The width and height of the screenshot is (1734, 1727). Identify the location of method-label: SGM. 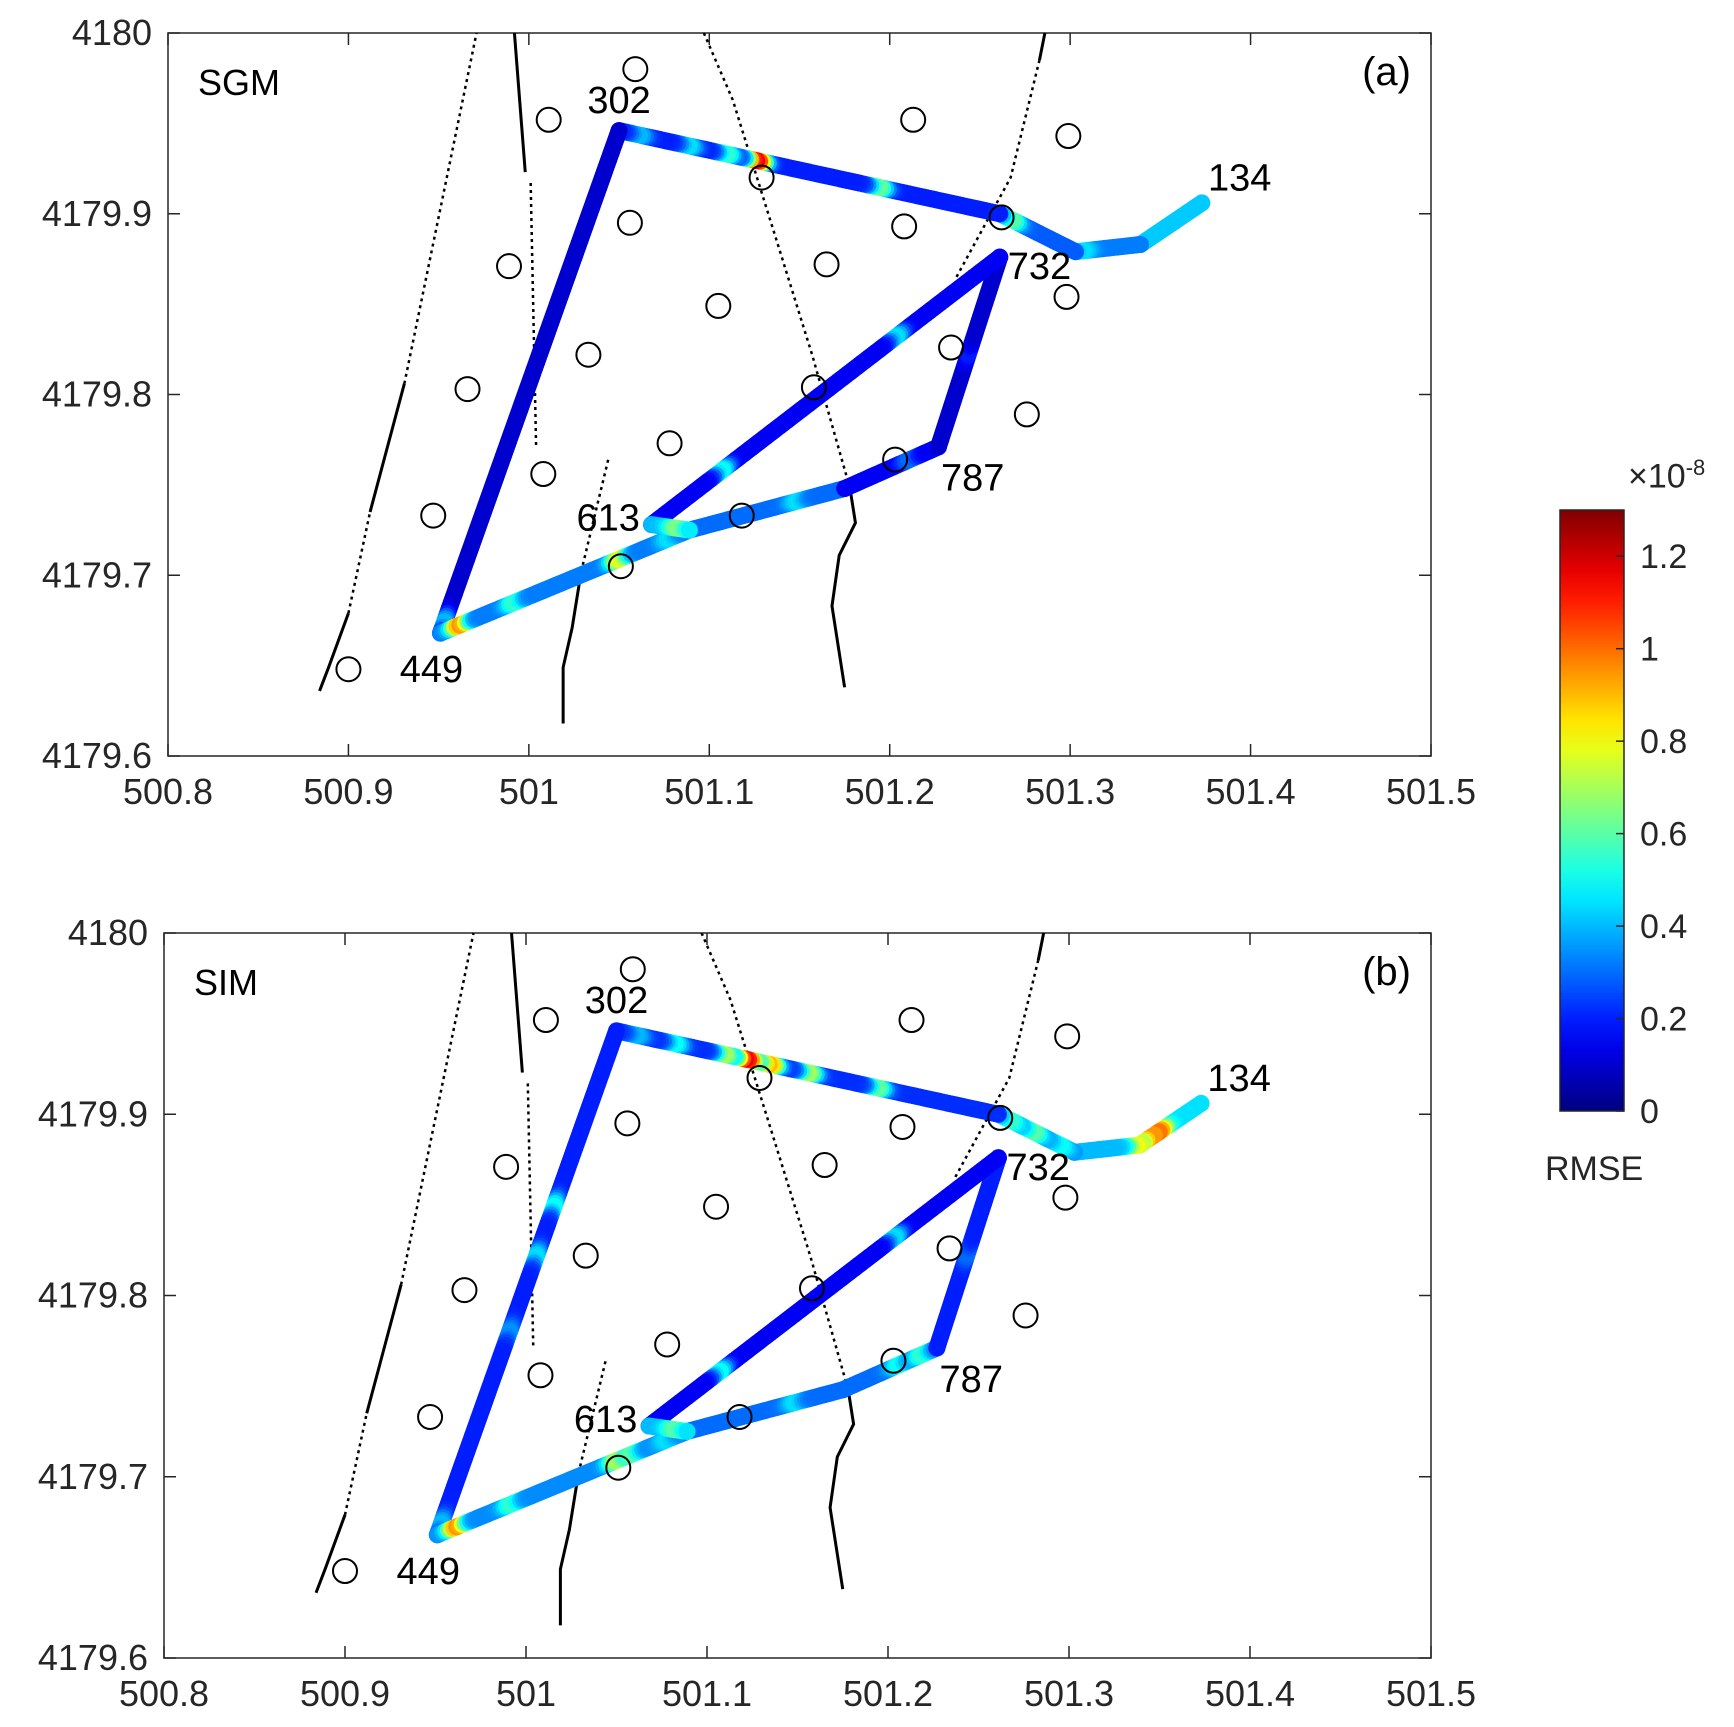
(239, 82).